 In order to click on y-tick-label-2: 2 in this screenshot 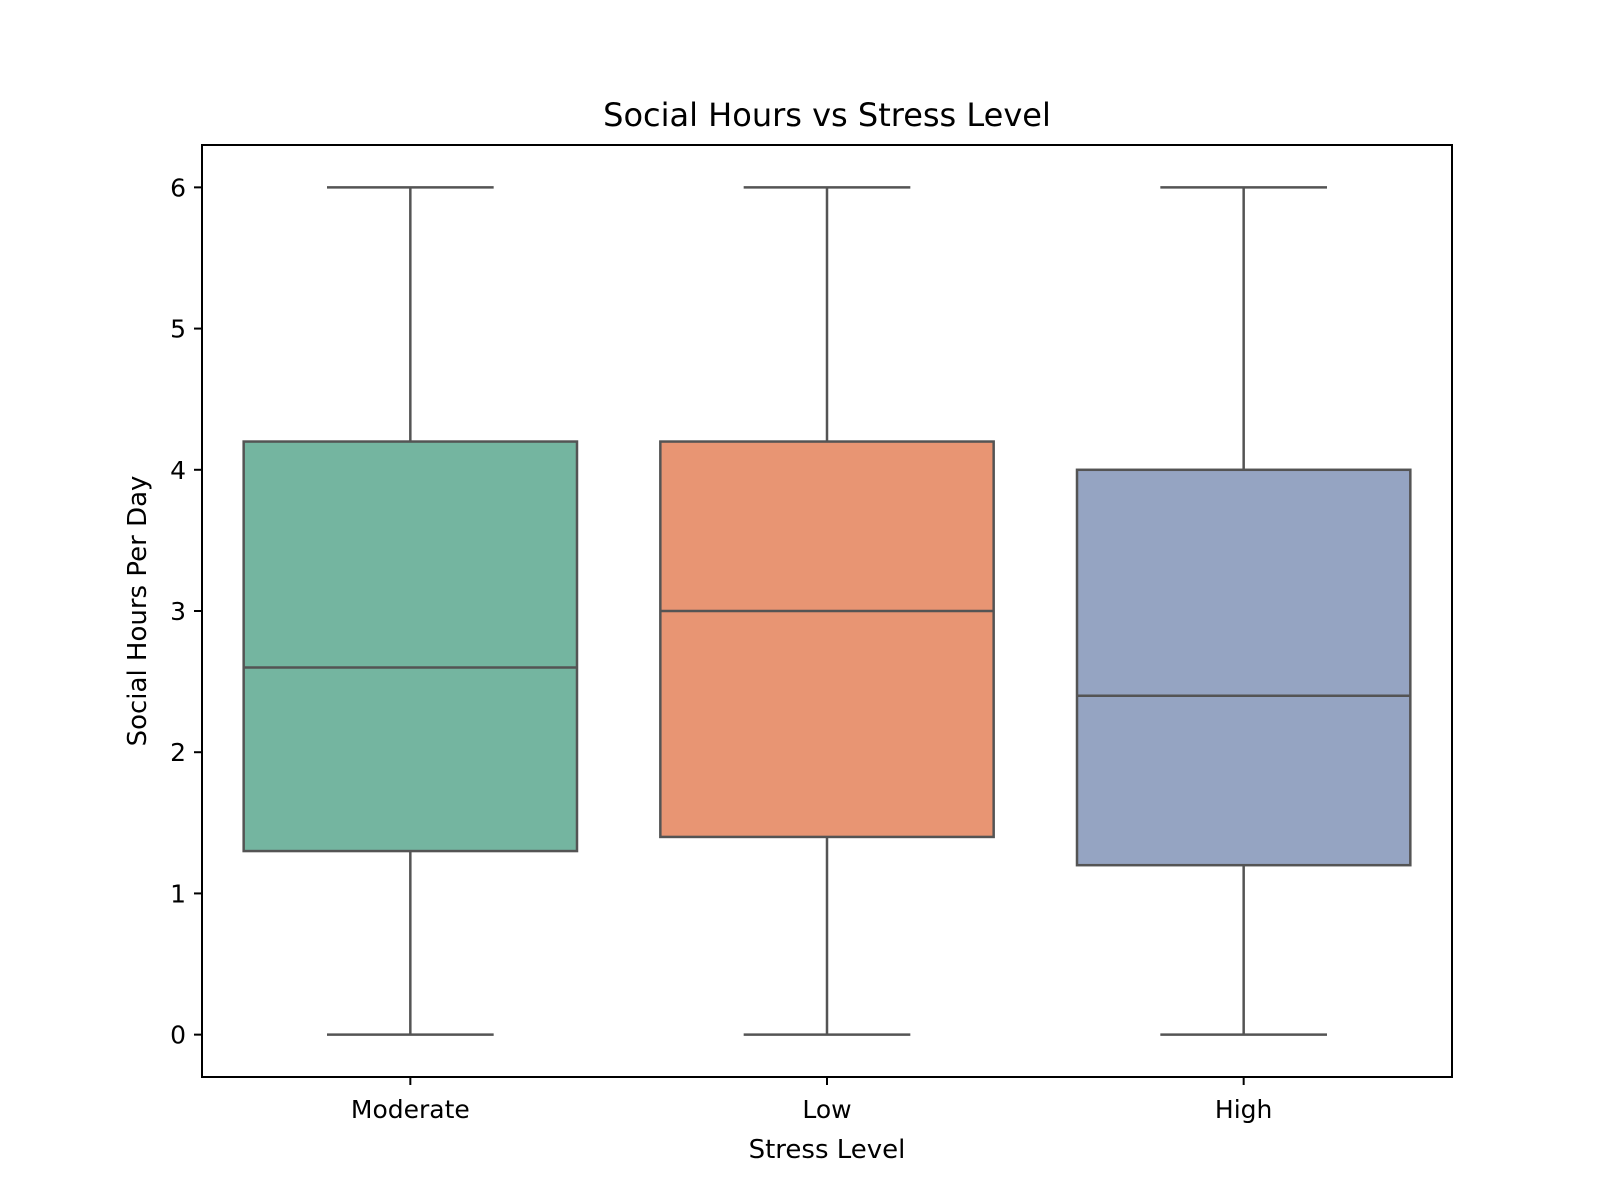, I will do `click(178, 752)`.